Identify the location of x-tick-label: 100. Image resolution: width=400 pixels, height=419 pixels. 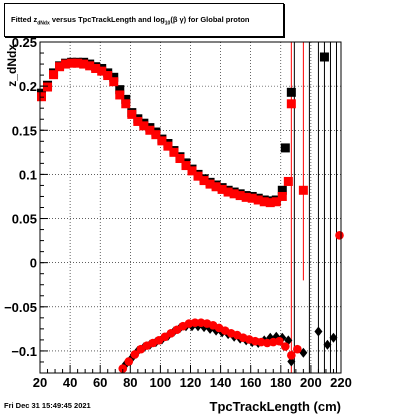
(161, 382).